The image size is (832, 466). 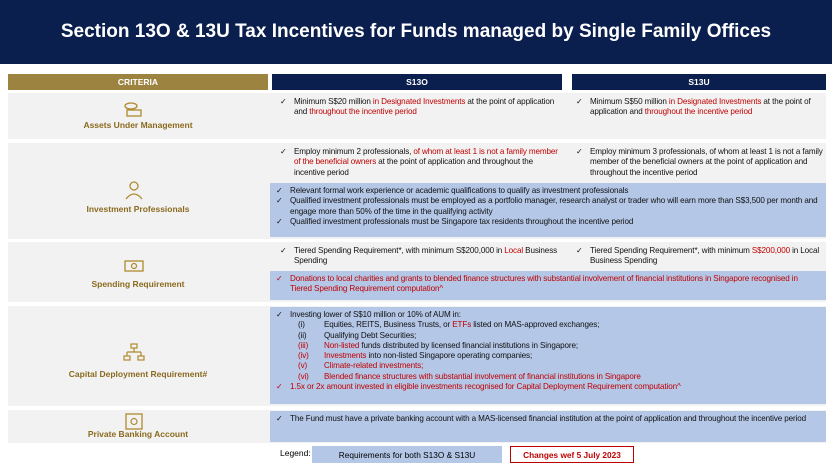 What do you see at coordinates (535, 325) in the screenshot?
I see `text-run: listed on MAS-approved exchanges;` at bounding box center [535, 325].